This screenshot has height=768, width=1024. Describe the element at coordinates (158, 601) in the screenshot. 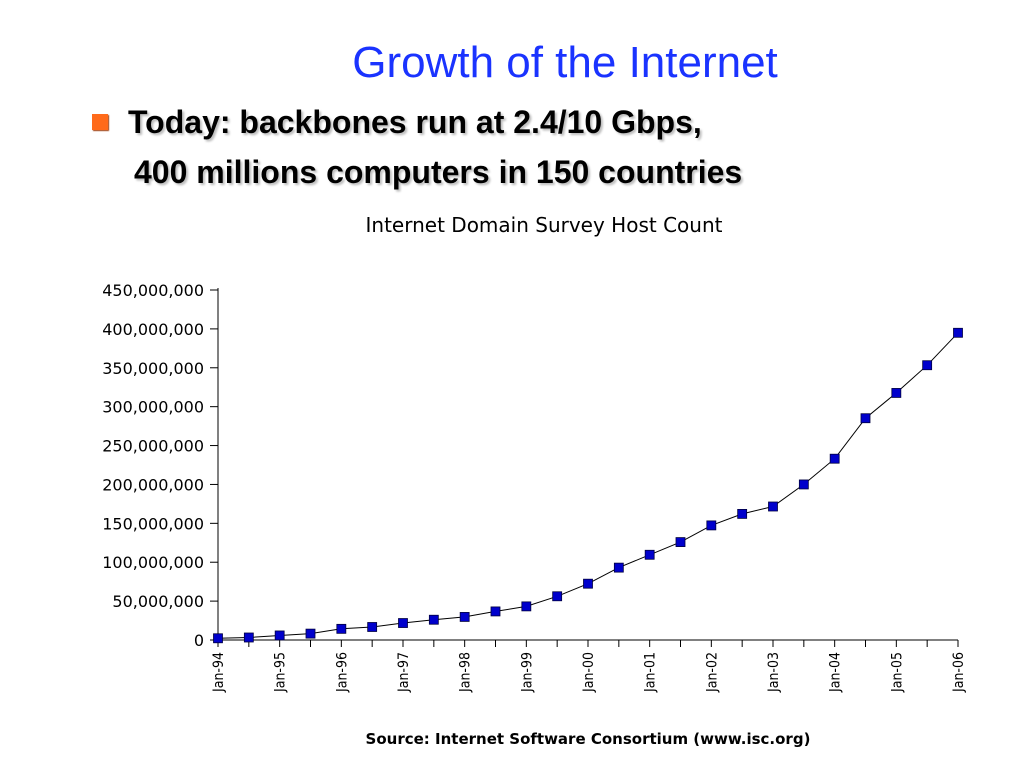

I see `y-tick-label: 50,000,000` at that location.